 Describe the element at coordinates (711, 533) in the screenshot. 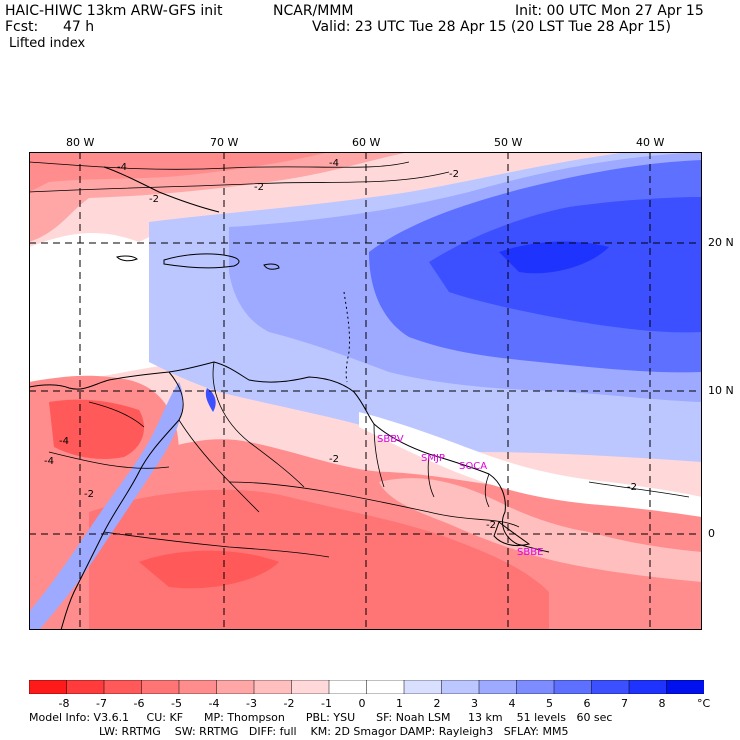

I see `lat-label: 0` at that location.